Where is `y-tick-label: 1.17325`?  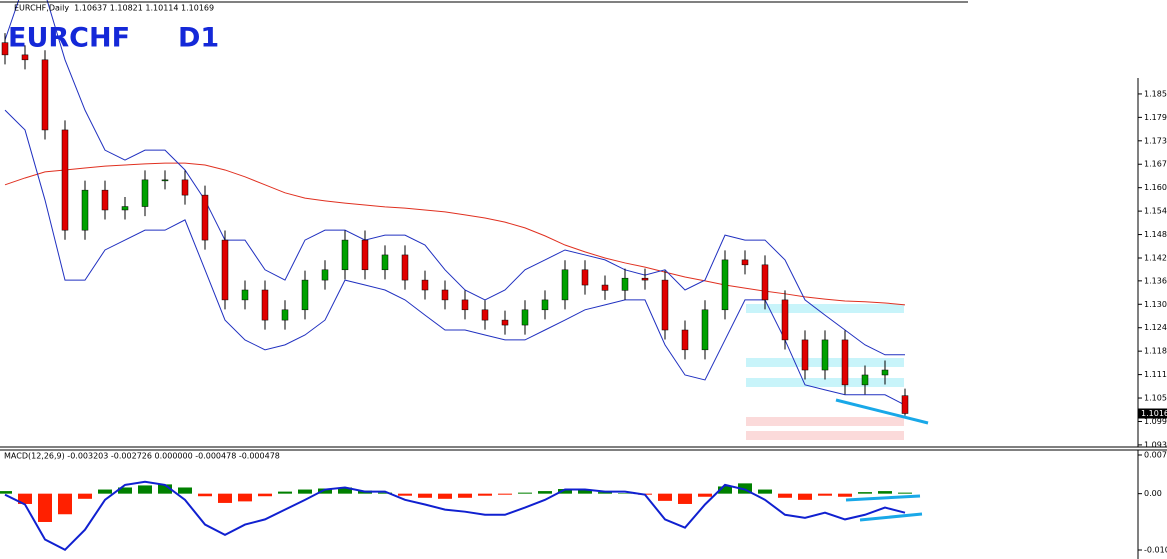
y-tick-label: 1.17325 is located at coordinates (1155, 140).